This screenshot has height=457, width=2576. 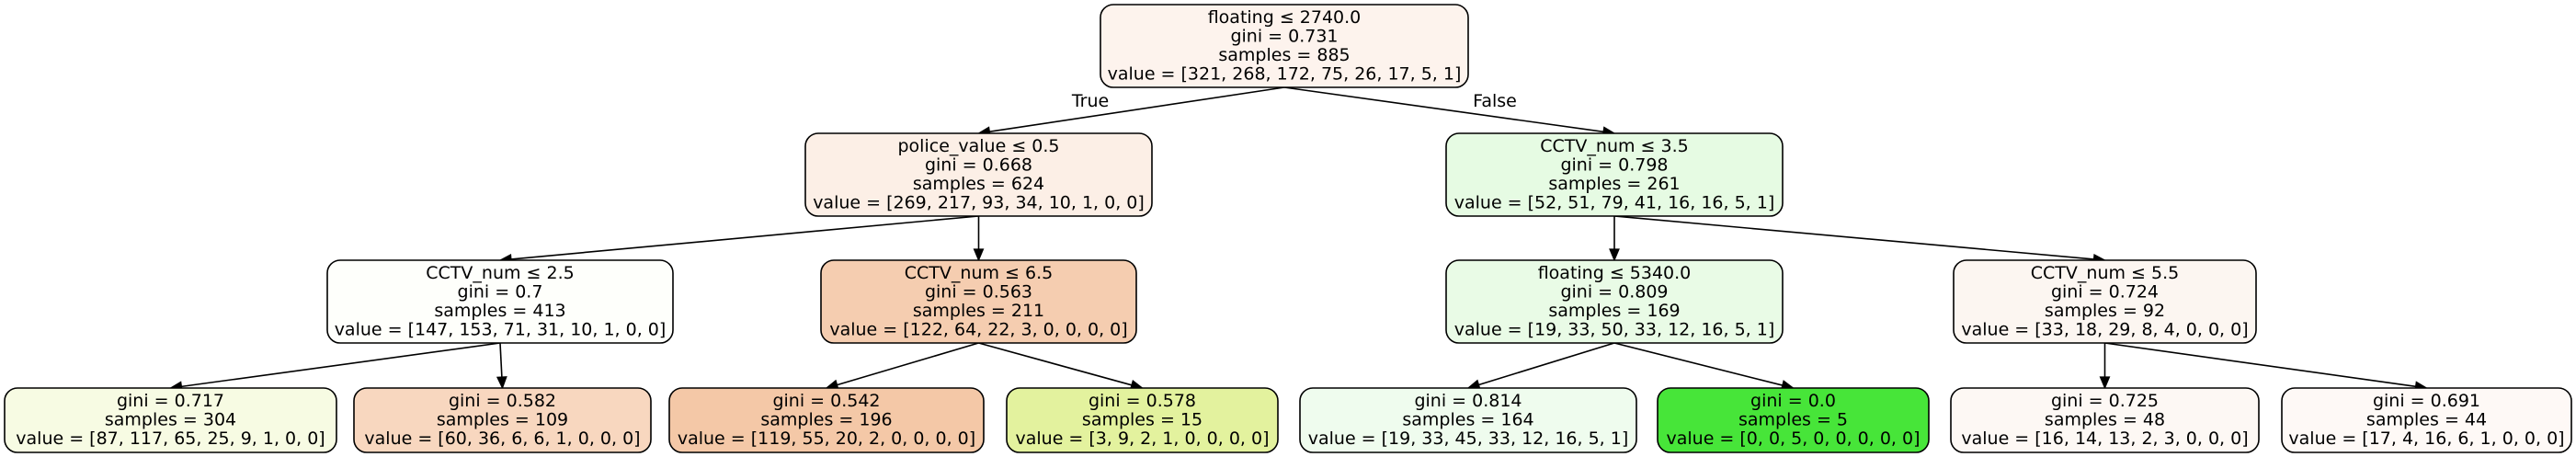 I want to click on tree-node-line: value = [122, 64, 22, 3, 0, 0, 0, 0], so click(x=978, y=330).